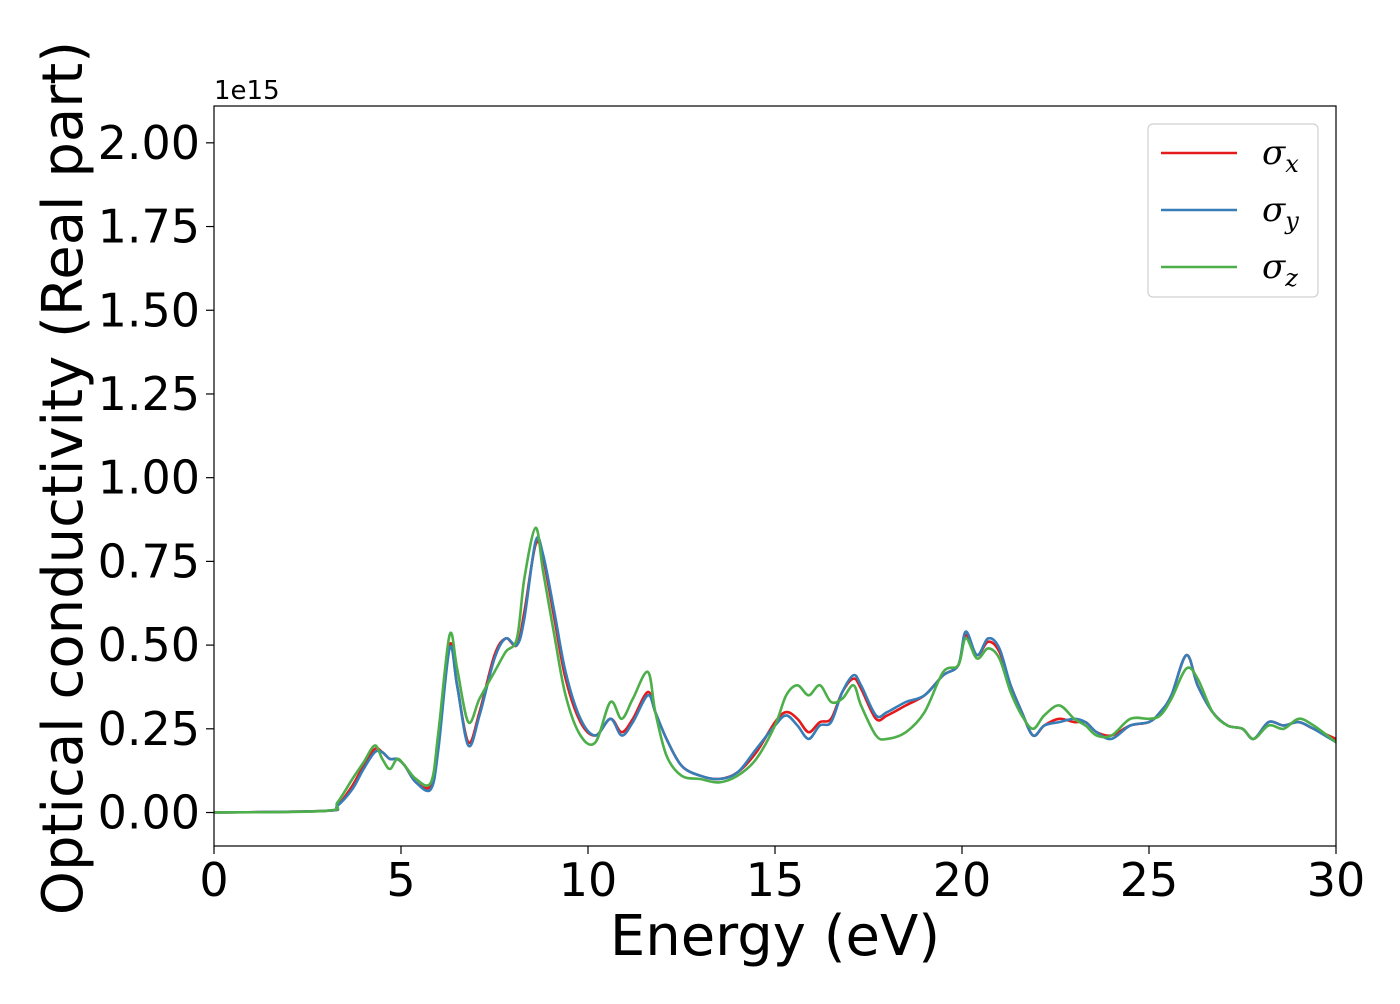 Image resolution: width=1400 pixels, height=1004 pixels. What do you see at coordinates (775, 880) in the screenshot?
I see `x-tick-label: 15` at bounding box center [775, 880].